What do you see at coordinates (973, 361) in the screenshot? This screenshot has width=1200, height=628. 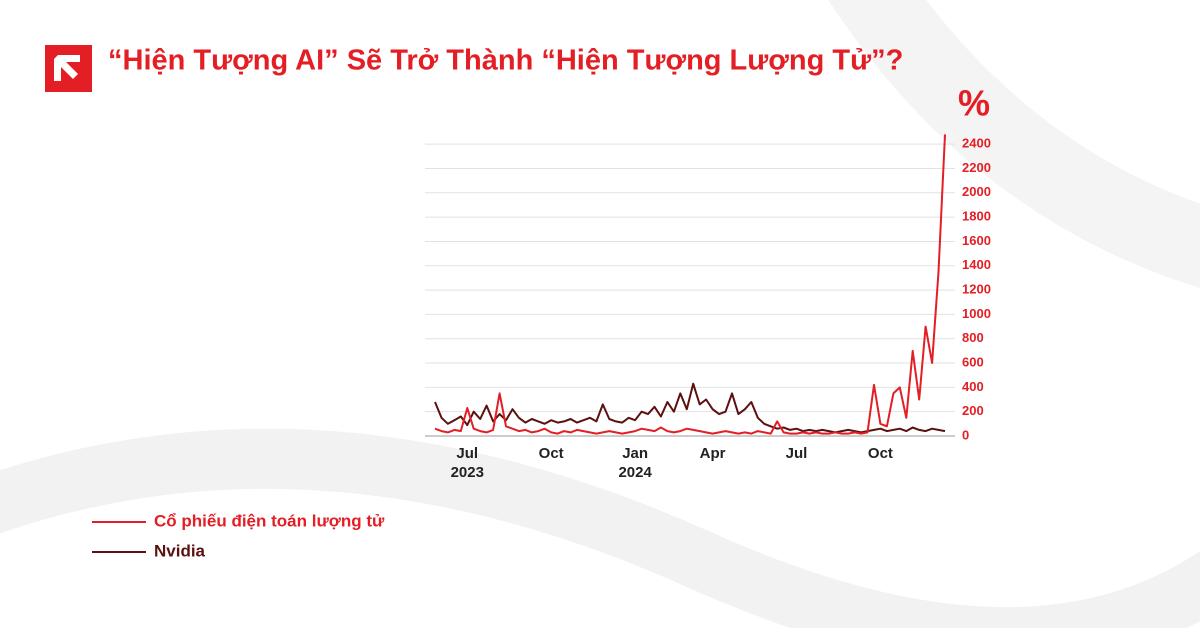 I see `y-tick-label: 600` at bounding box center [973, 361].